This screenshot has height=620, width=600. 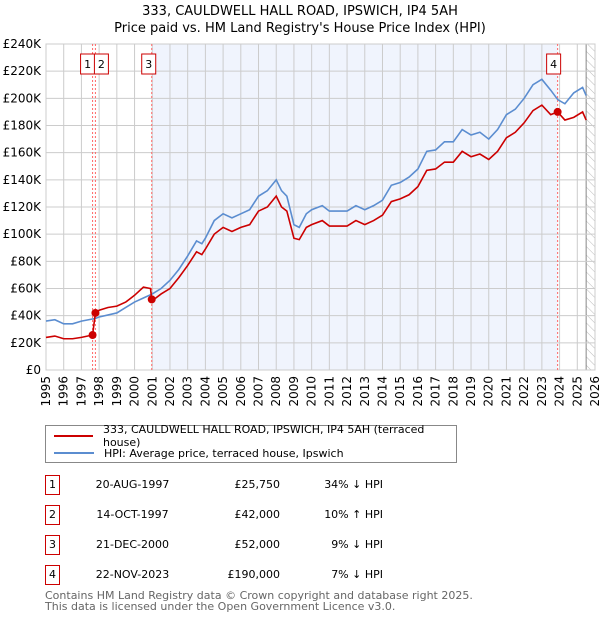 I want to click on legend-swatch-red, so click(x=73, y=436).